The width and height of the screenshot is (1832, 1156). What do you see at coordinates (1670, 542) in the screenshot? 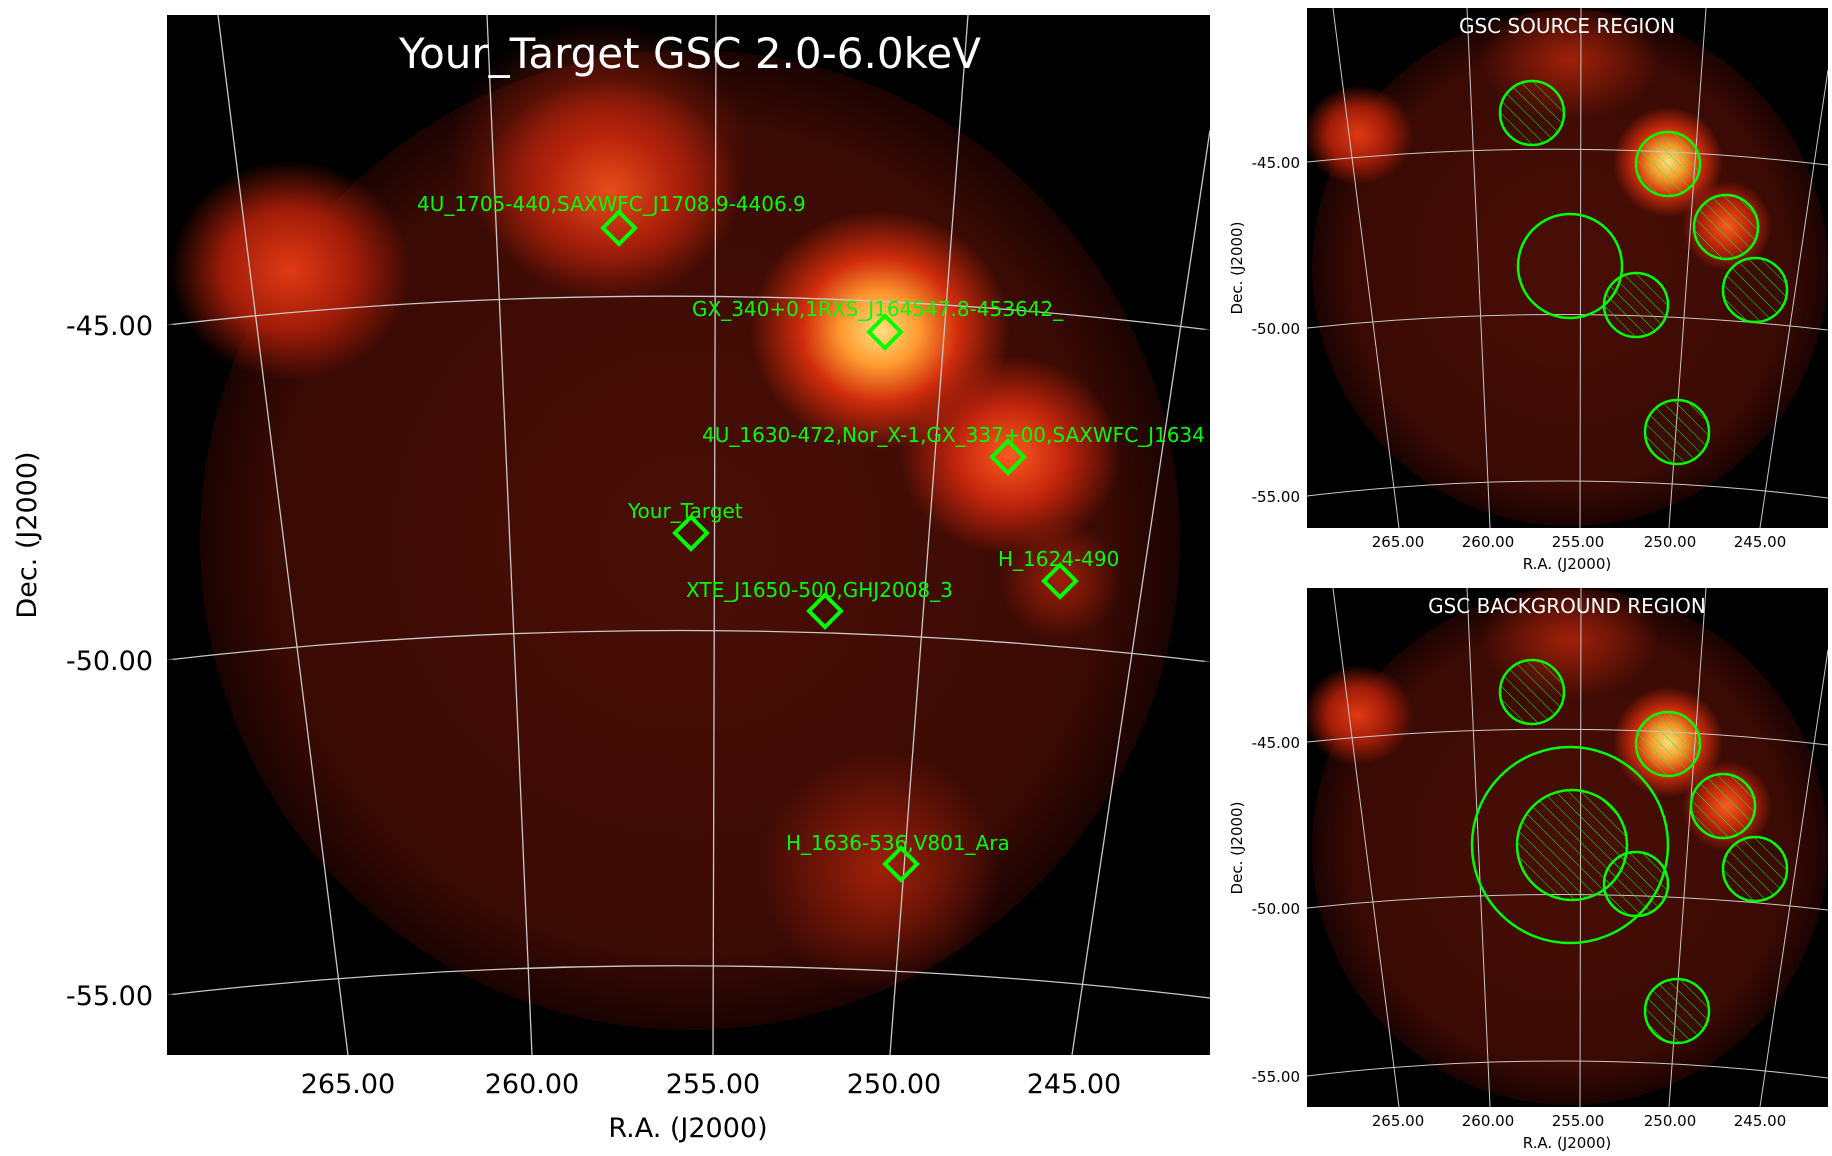
I see `source-ra-tick: 250.00` at bounding box center [1670, 542].